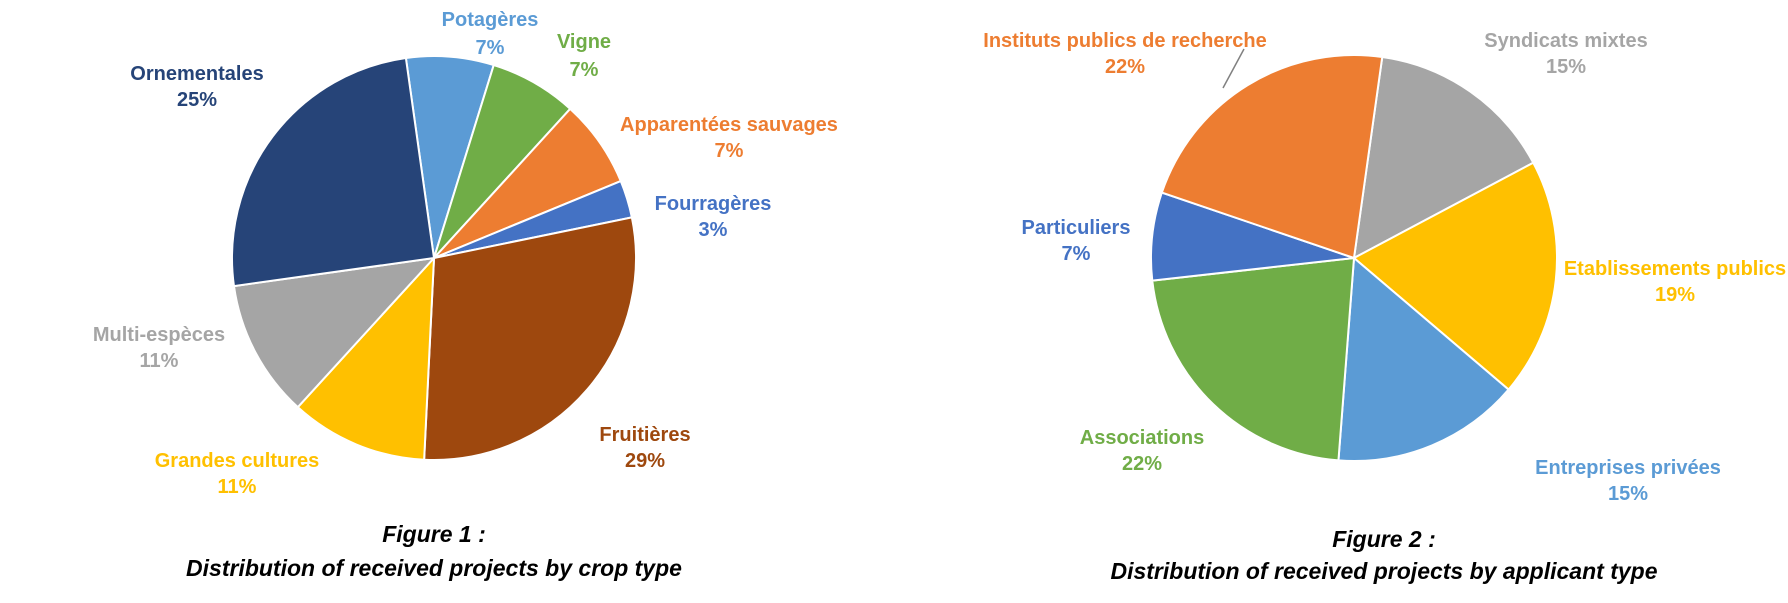  Describe the element at coordinates (530, 338) in the screenshot. I see `pie-slice-fruitieres` at that location.